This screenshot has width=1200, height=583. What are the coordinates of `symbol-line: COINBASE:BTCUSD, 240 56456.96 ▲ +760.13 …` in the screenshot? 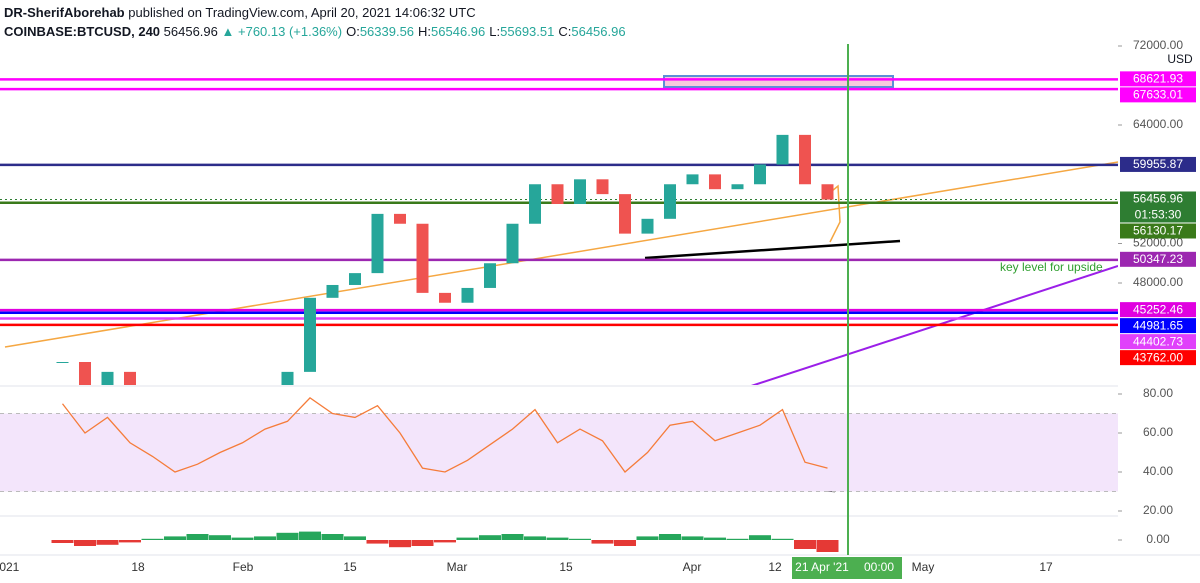 It's located at (315, 31).